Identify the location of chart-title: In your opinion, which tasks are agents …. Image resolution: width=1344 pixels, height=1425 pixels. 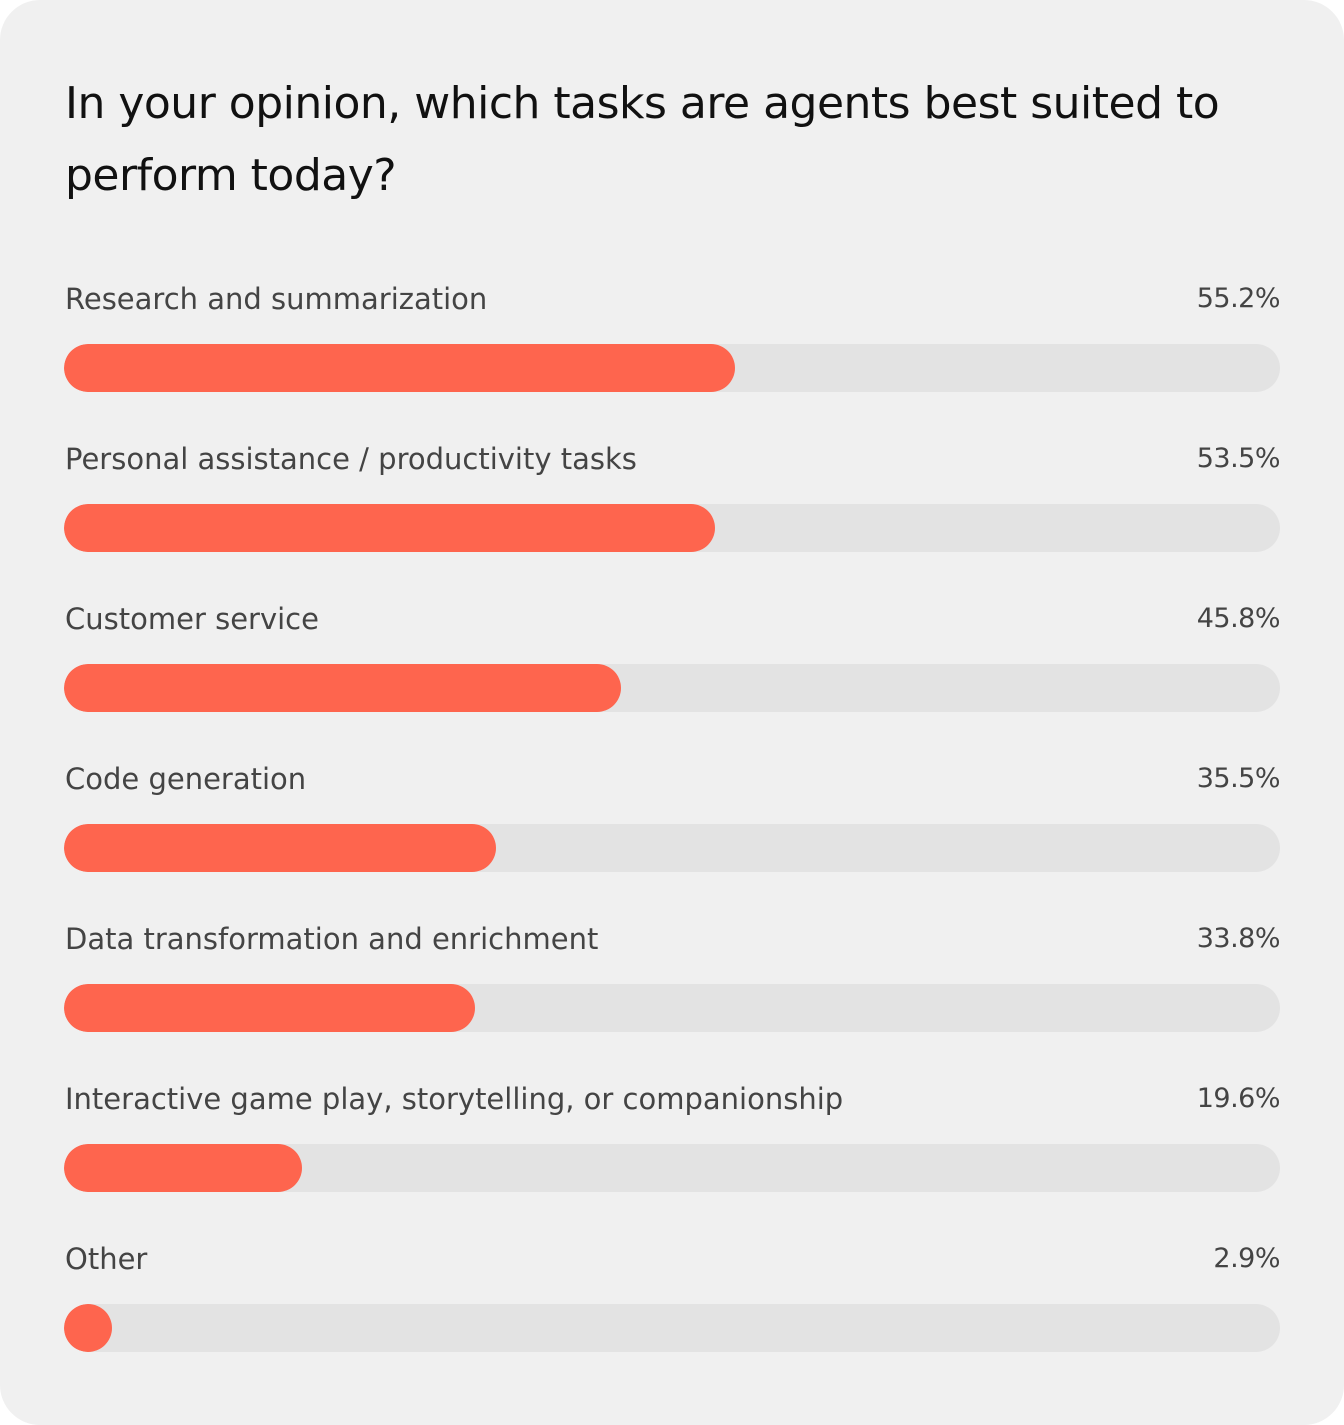
(642, 139).